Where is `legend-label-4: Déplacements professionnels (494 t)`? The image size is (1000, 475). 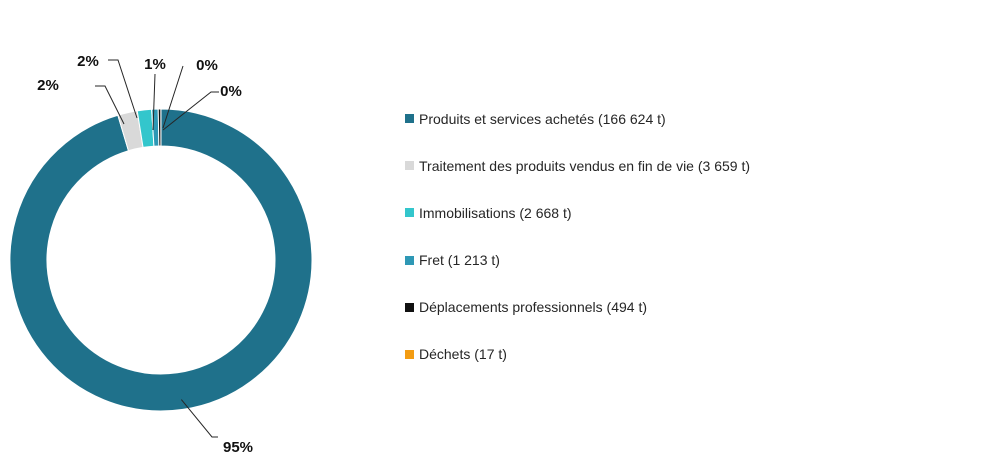 legend-label-4: Déplacements professionnels (494 t) is located at coordinates (533, 307).